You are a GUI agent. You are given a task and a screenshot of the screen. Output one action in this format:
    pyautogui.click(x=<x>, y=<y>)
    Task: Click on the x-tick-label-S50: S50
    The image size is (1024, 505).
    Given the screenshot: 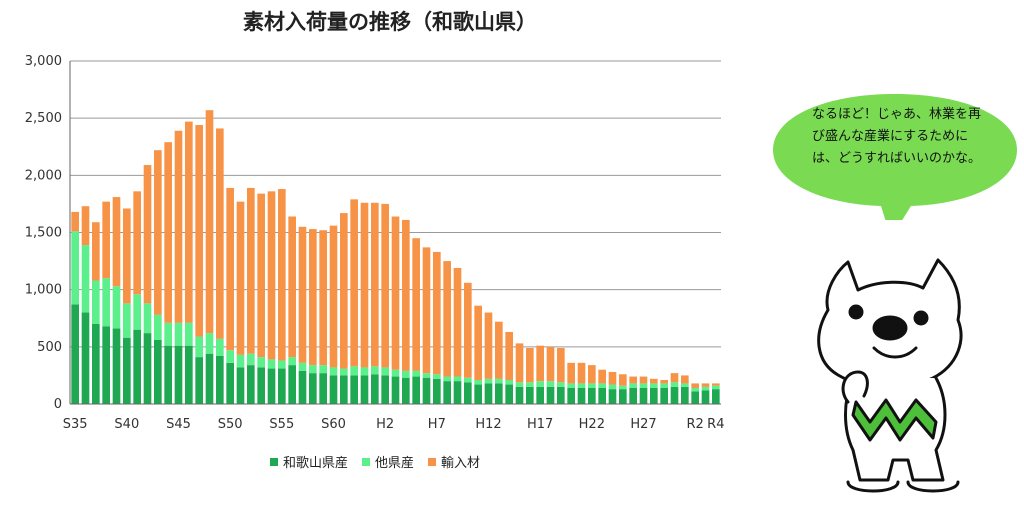 What is the action you would take?
    pyautogui.click(x=230, y=424)
    